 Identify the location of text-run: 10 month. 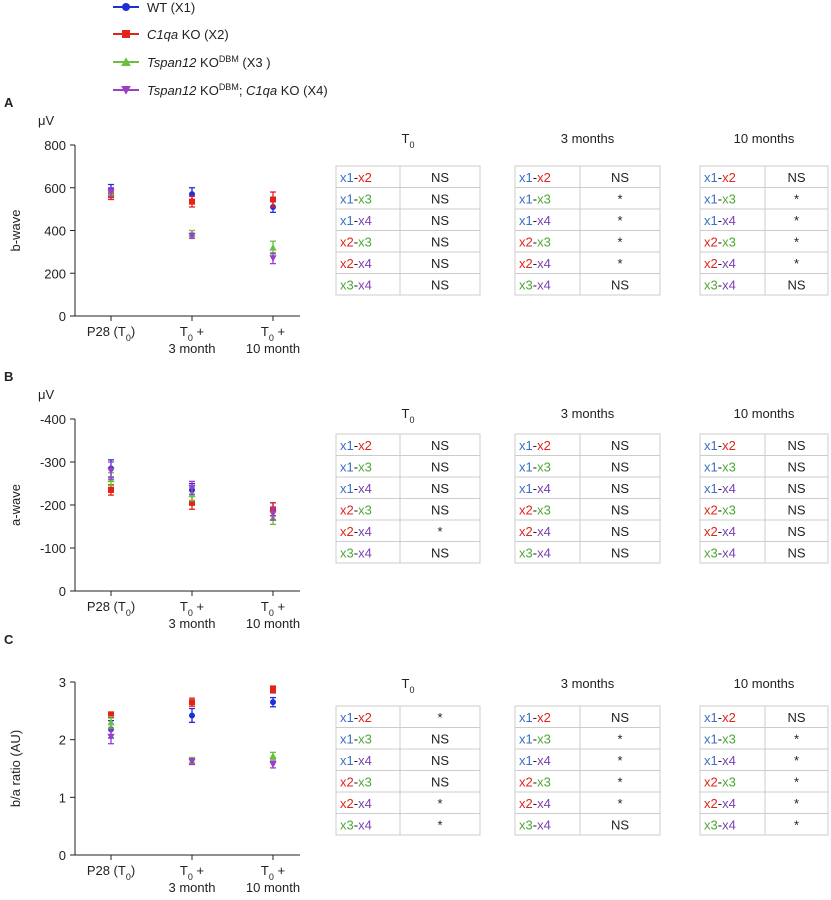
(273, 623).